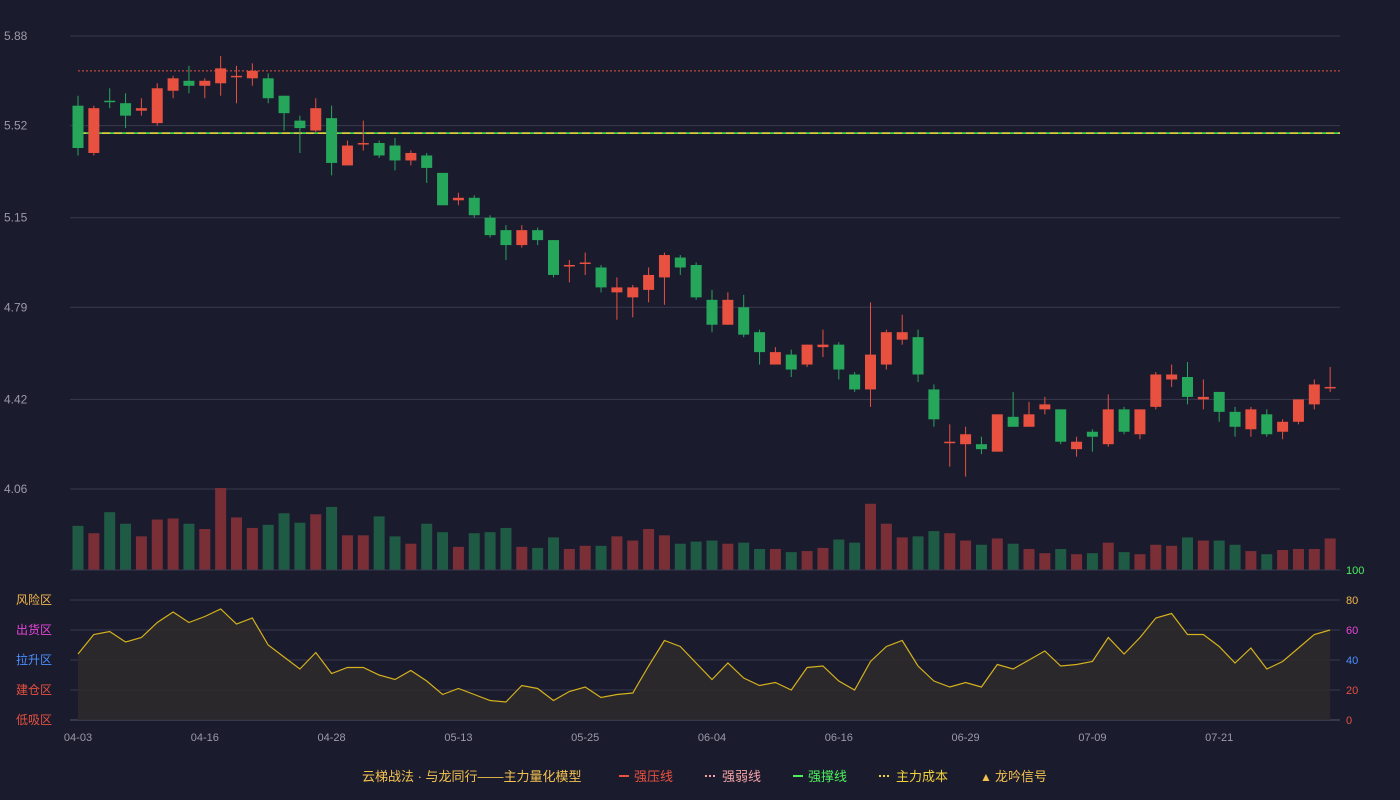 This screenshot has width=1400, height=800. What do you see at coordinates (458, 738) in the screenshot?
I see `date-tick-label: 05-13` at bounding box center [458, 738].